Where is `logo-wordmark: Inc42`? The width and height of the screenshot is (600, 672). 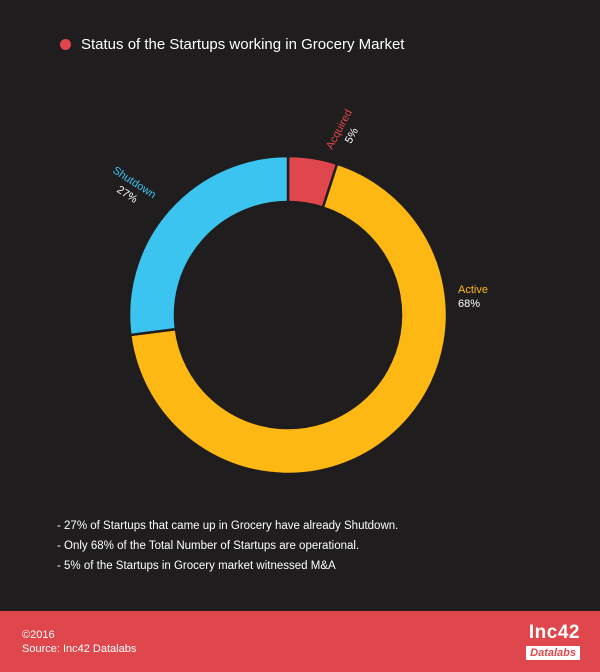 logo-wordmark: Inc42 is located at coordinates (554, 632).